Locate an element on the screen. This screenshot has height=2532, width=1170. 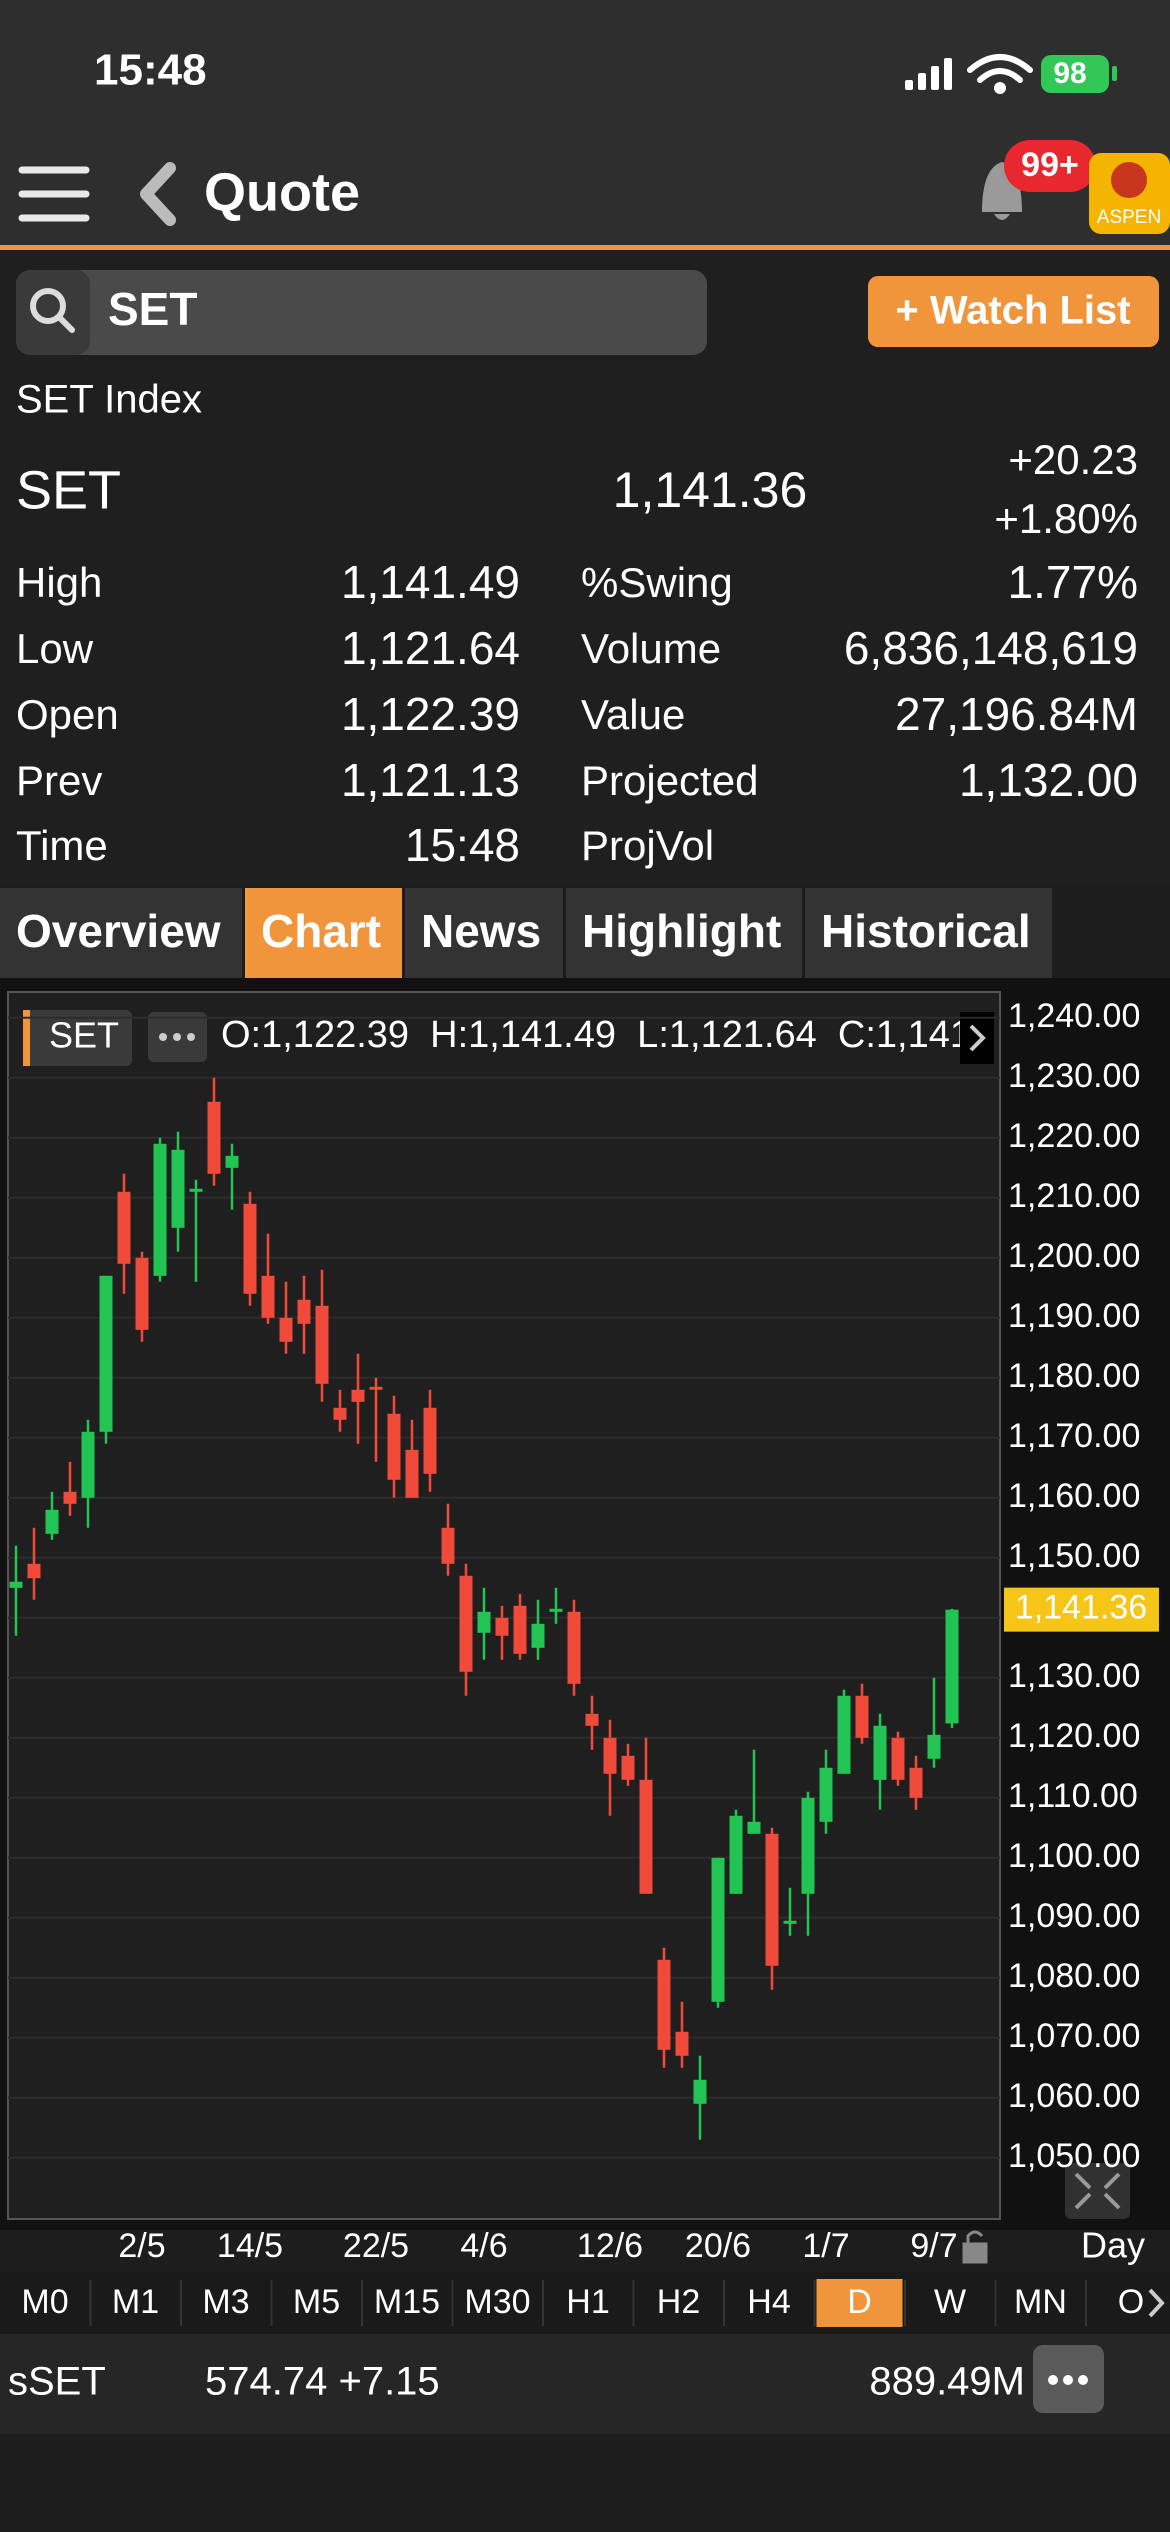
timeframe-label: M5 is located at coordinates (316, 2302).